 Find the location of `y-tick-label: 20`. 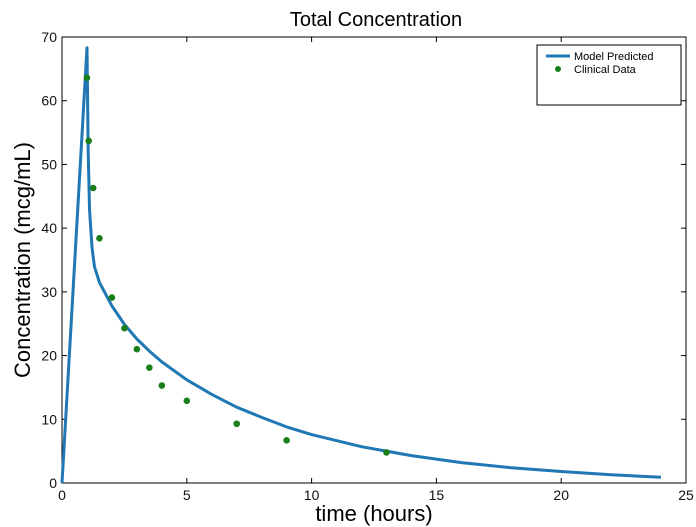

y-tick-label: 20 is located at coordinates (49, 356).